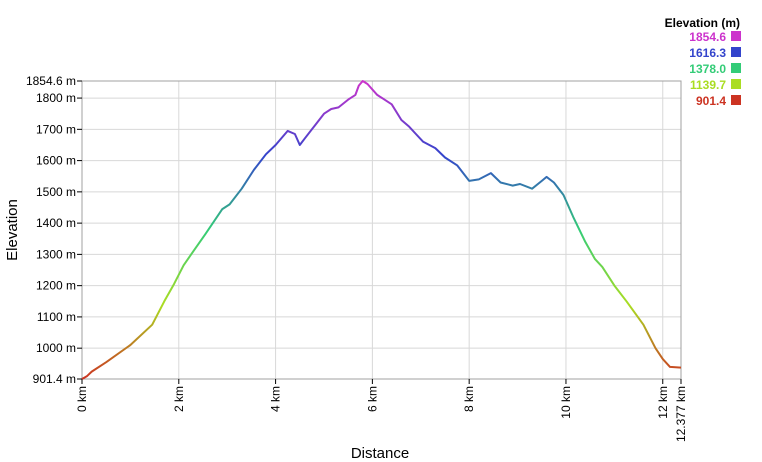 This screenshot has width=762, height=462. What do you see at coordinates (372, 399) in the screenshot?
I see `x-tick-label: 6 km` at bounding box center [372, 399].